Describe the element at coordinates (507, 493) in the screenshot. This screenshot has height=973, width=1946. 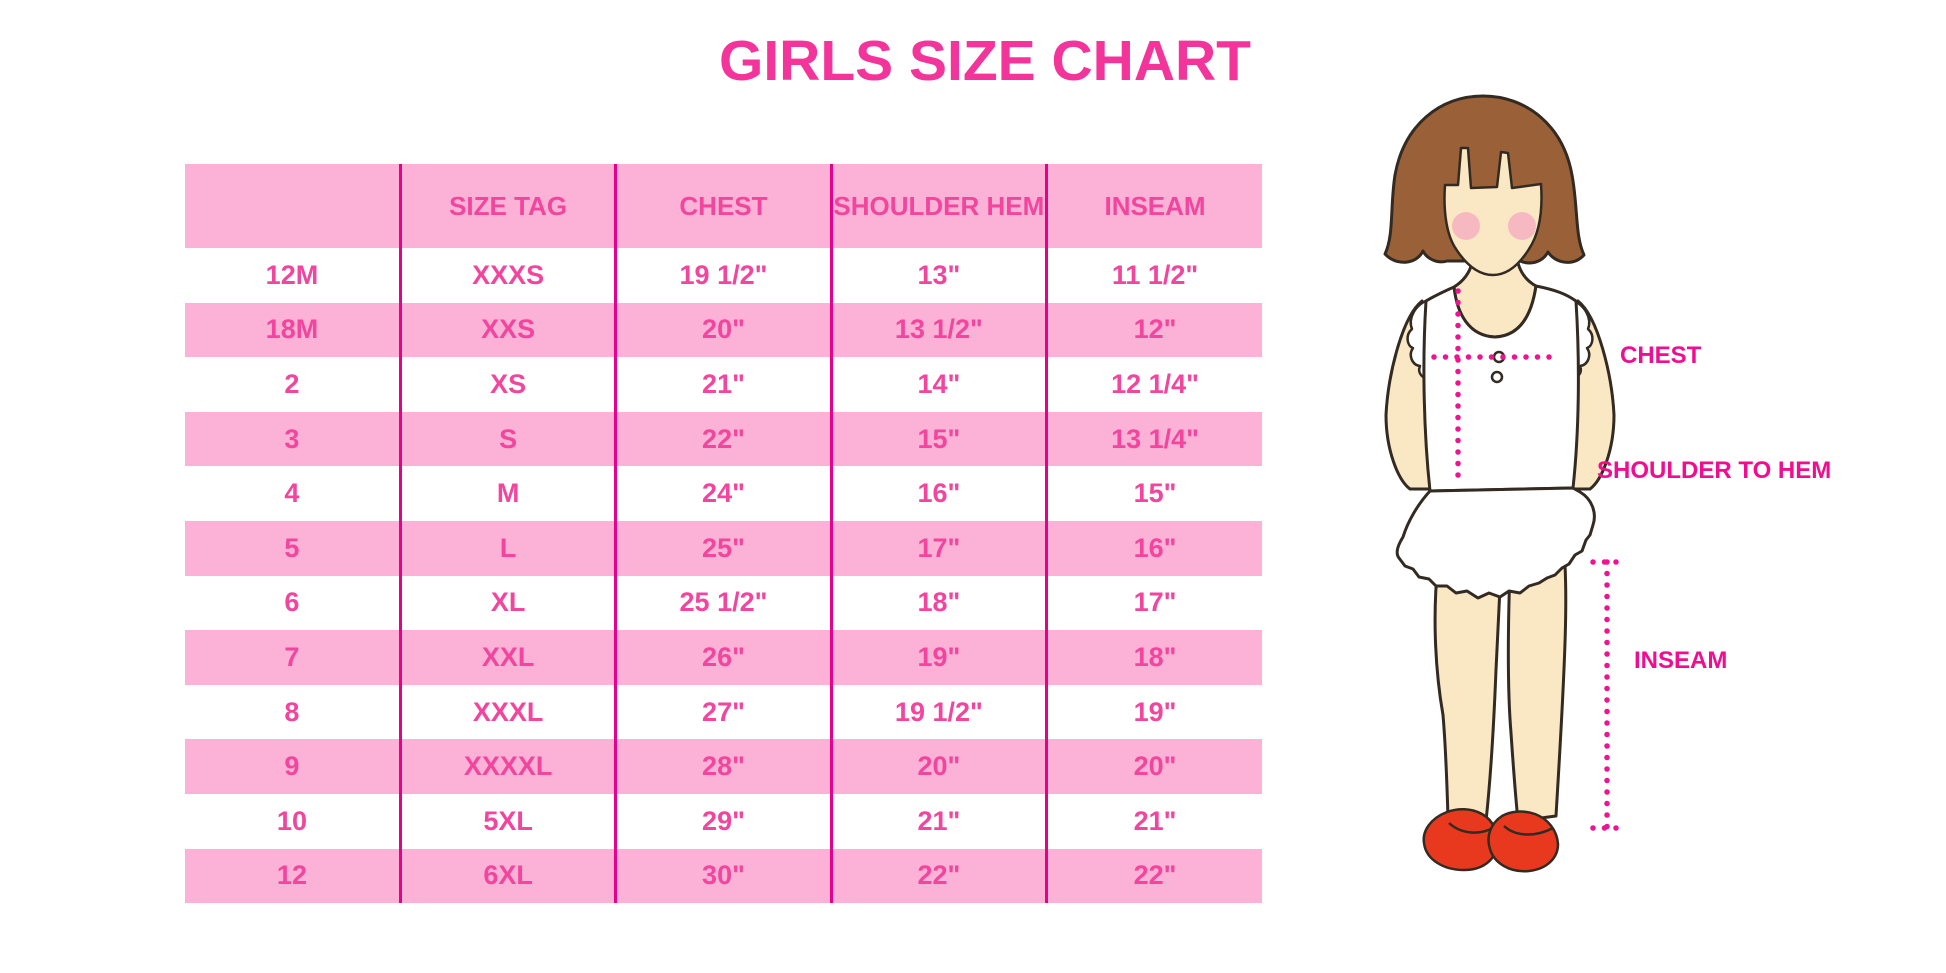
I see `cell-size-tag: M` at that location.